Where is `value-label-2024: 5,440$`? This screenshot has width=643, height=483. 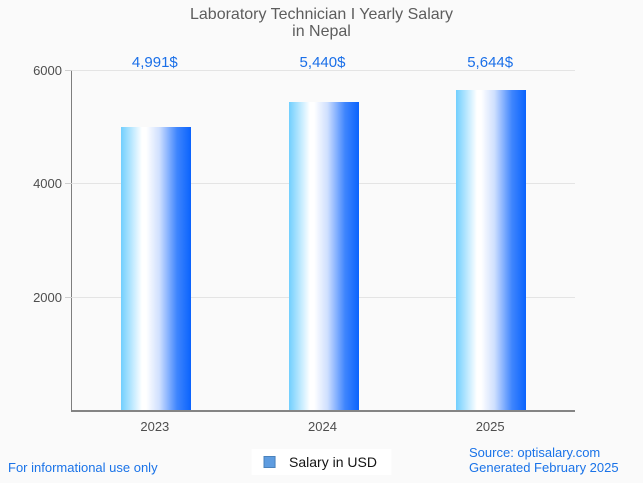 value-label-2024: 5,440$ is located at coordinates (322, 62).